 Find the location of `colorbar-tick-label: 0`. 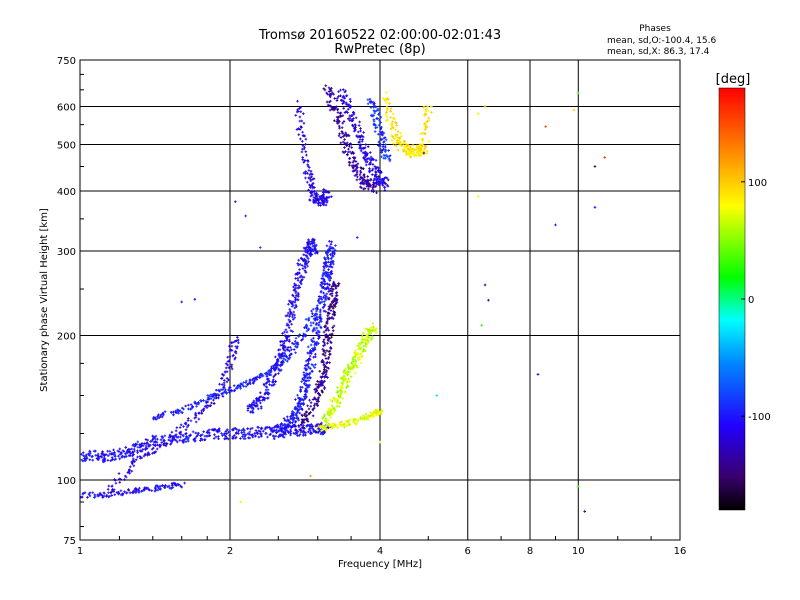

colorbar-tick-label: 0 is located at coordinates (751, 300).